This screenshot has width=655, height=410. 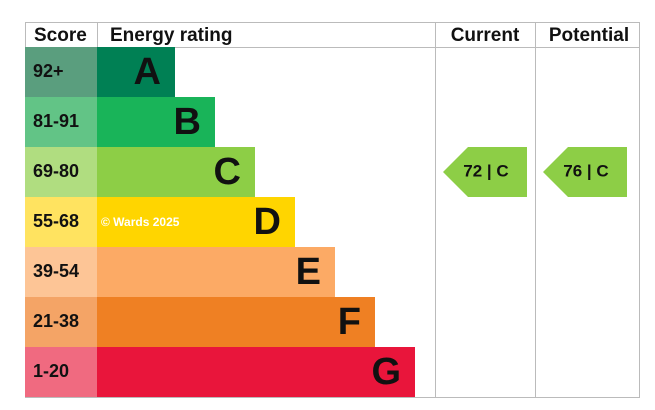 I want to click on rating-letter: B, so click(x=187, y=122).